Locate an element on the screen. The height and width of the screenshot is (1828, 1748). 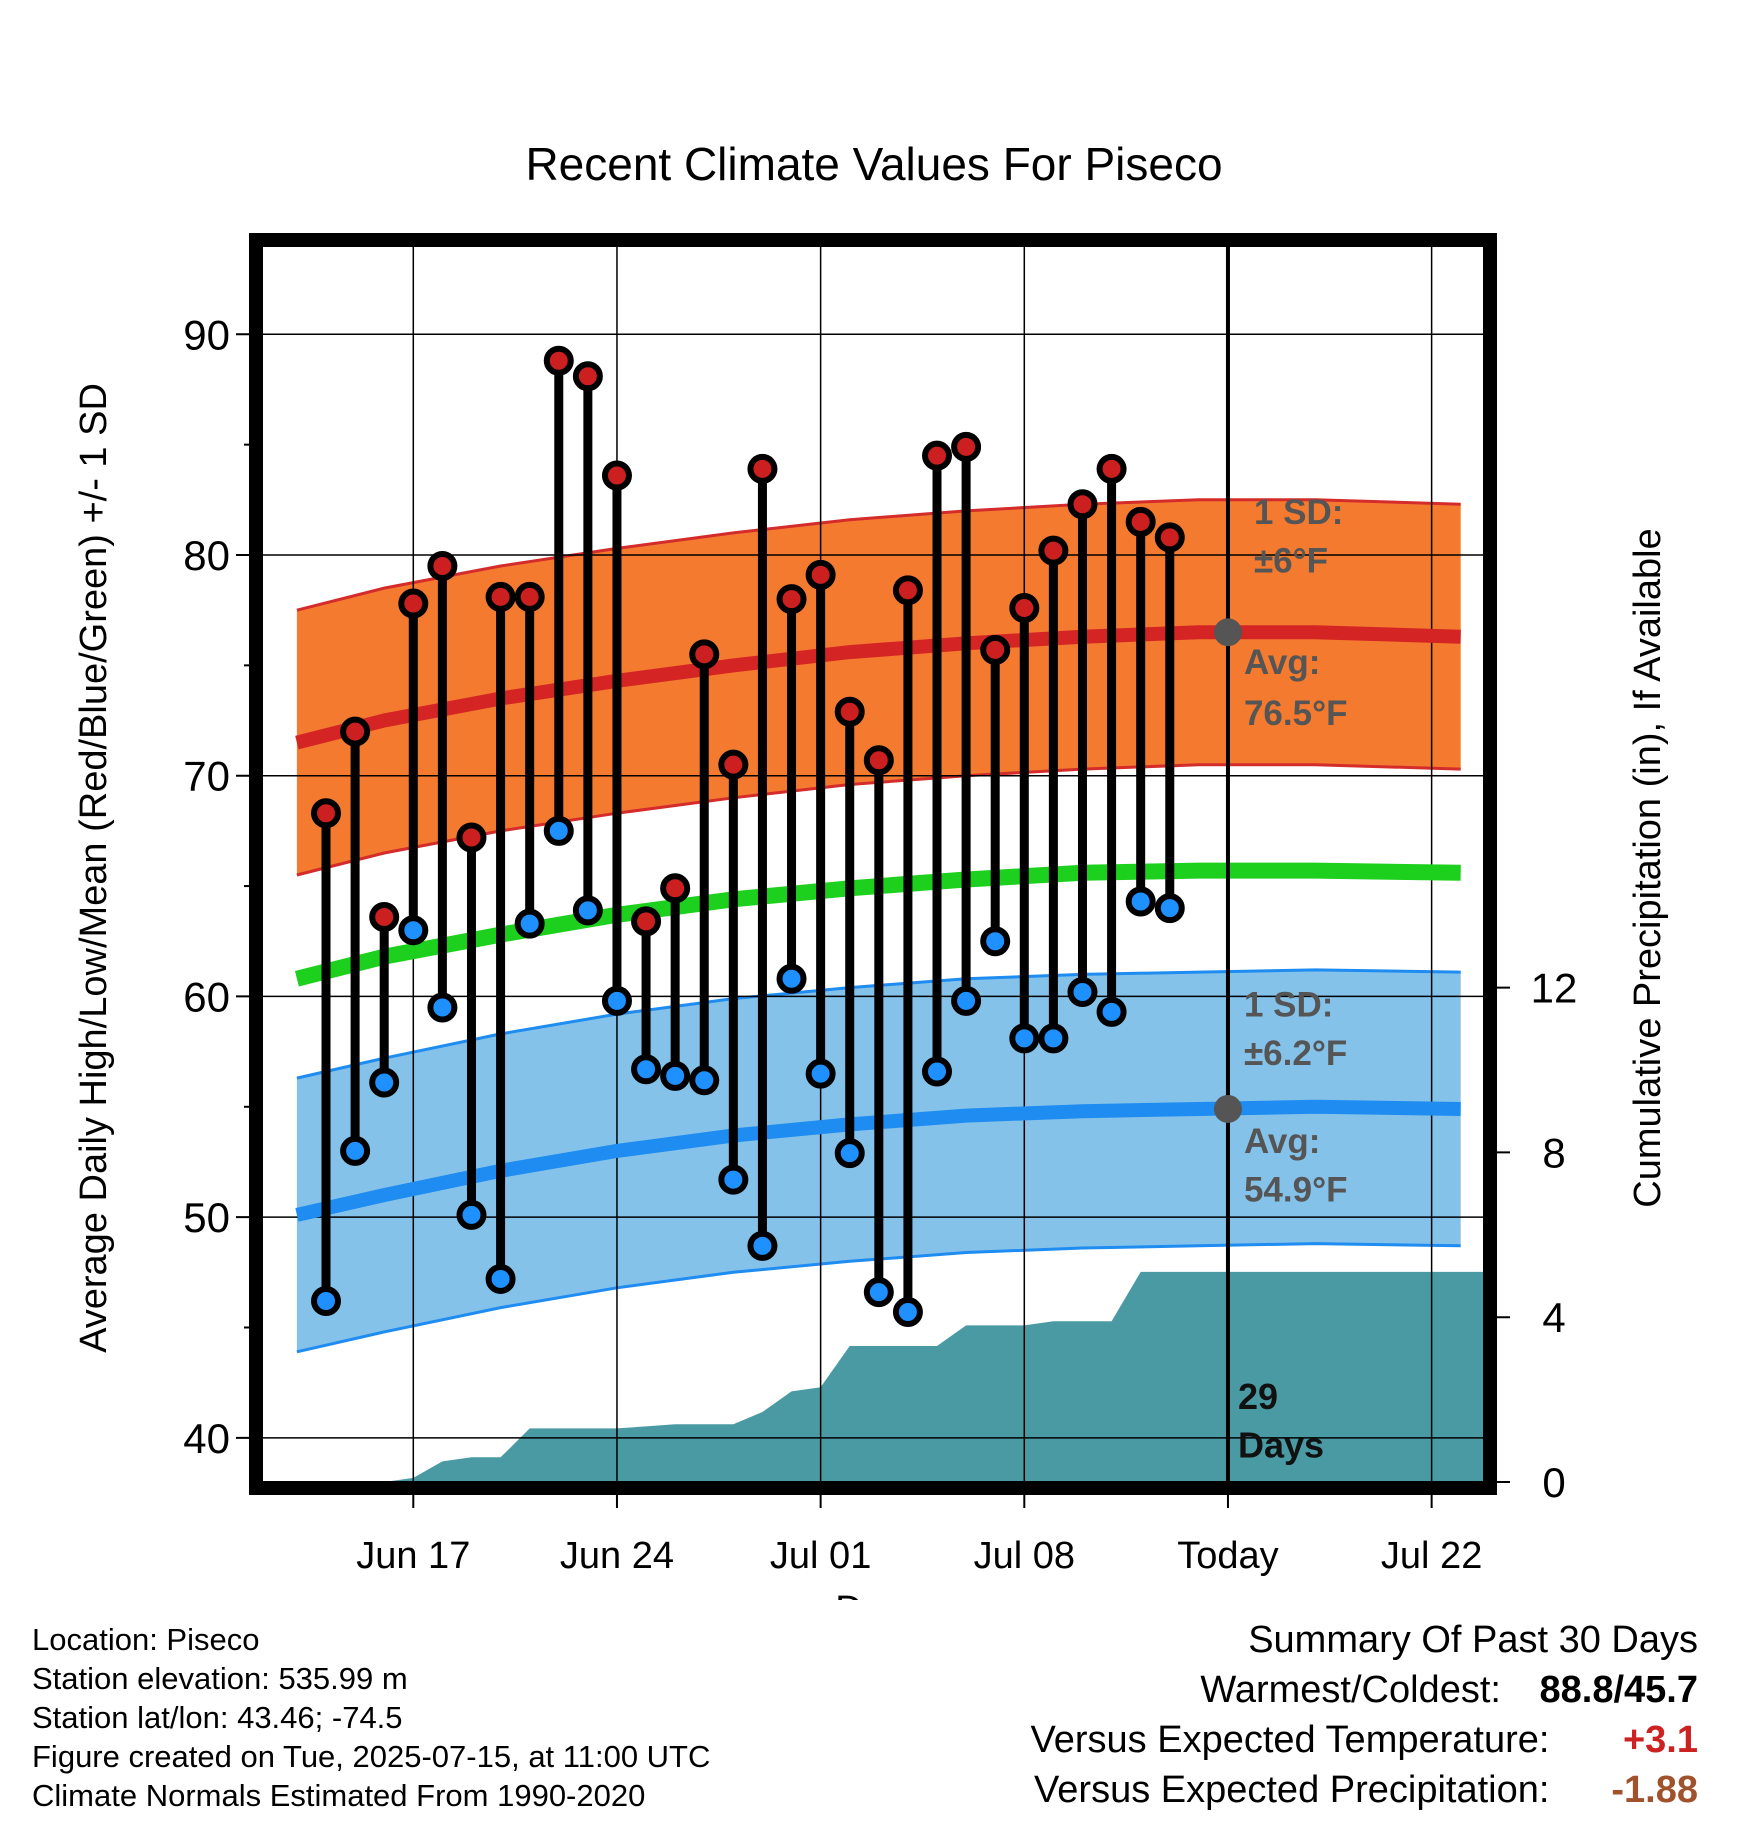
y-tick-label: 80 is located at coordinates (206, 555).